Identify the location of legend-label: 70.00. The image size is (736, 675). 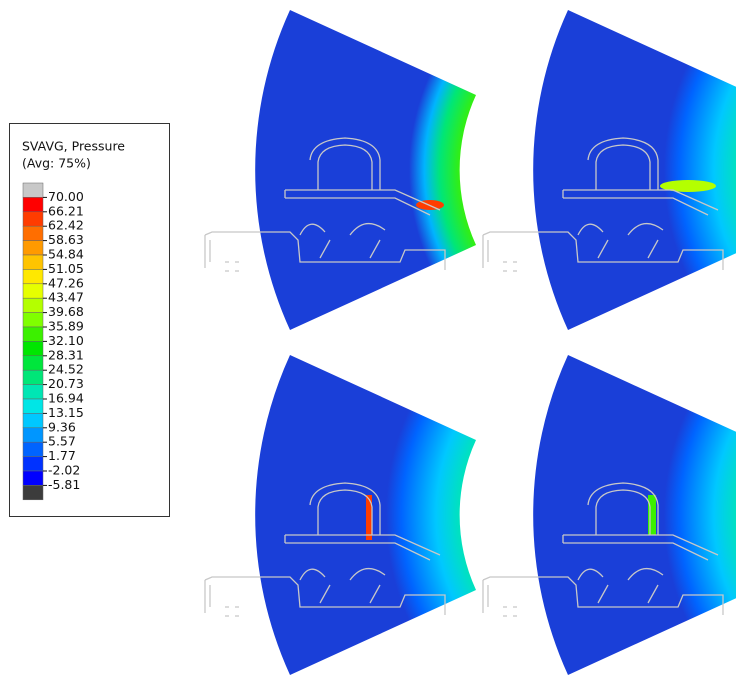
(66, 196).